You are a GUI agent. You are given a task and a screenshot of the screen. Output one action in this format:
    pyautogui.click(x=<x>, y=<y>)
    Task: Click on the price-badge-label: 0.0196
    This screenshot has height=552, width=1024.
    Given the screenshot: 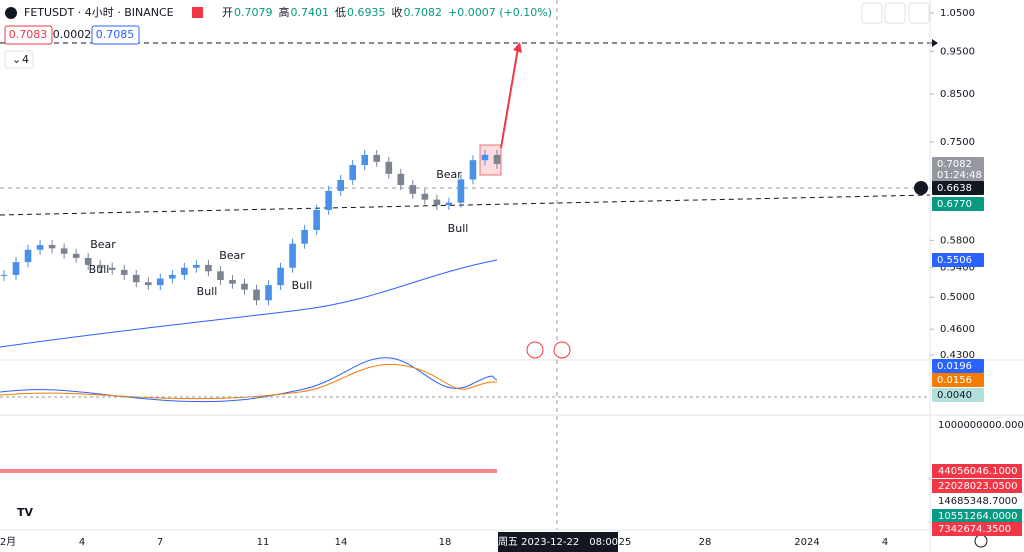 What is the action you would take?
    pyautogui.click(x=954, y=366)
    